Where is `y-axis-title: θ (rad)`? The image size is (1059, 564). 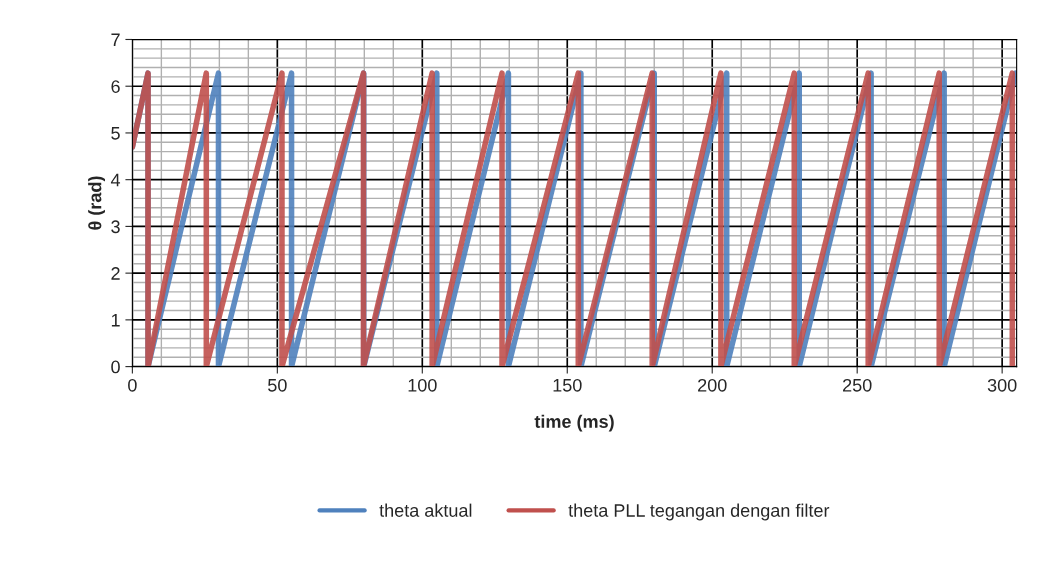 y-axis-title: θ (rad) is located at coordinates (96, 203).